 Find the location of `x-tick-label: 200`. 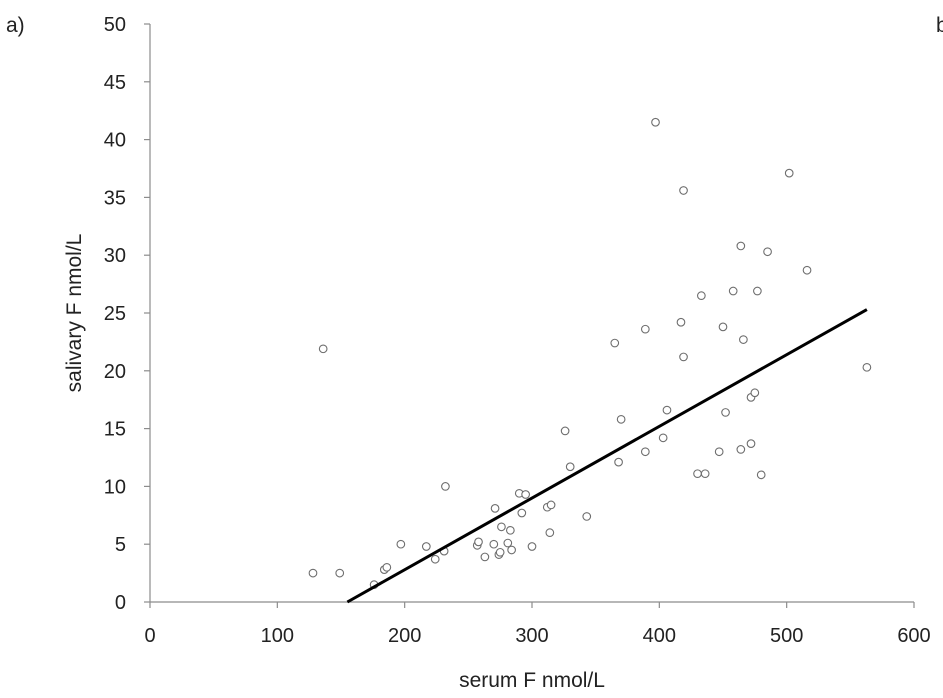

x-tick-label: 200 is located at coordinates (404, 636).